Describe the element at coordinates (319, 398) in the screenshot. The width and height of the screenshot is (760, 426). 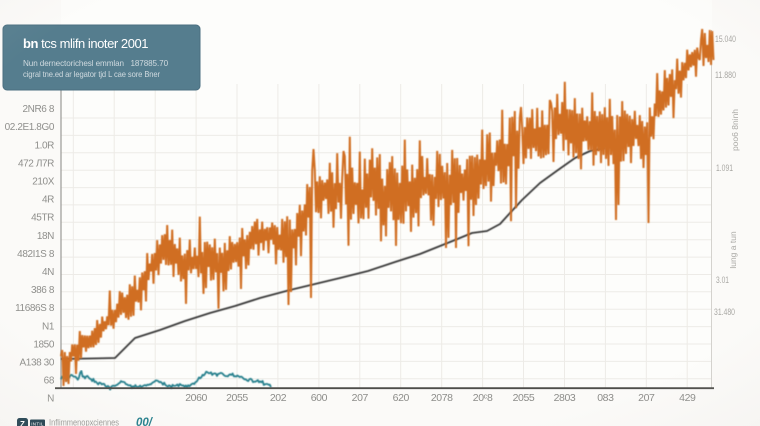
I see `svg-text: 600` at that location.